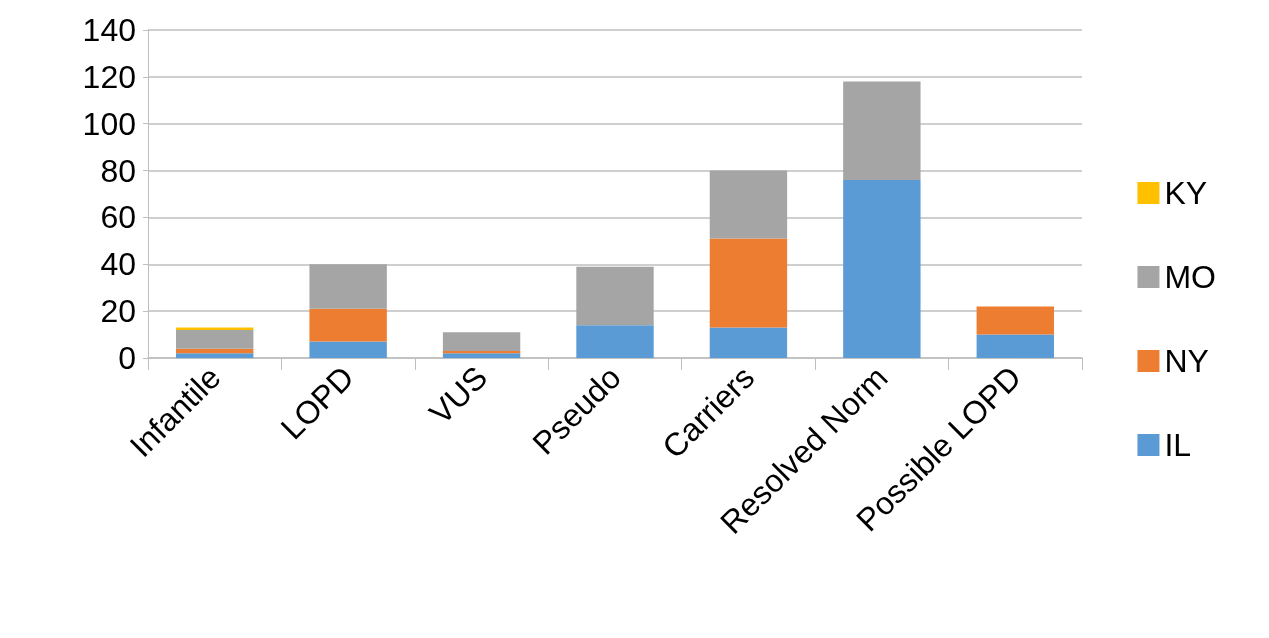 The width and height of the screenshot is (1269, 638). Describe the element at coordinates (127, 358) in the screenshot. I see `y-tick-label: 0` at that location.